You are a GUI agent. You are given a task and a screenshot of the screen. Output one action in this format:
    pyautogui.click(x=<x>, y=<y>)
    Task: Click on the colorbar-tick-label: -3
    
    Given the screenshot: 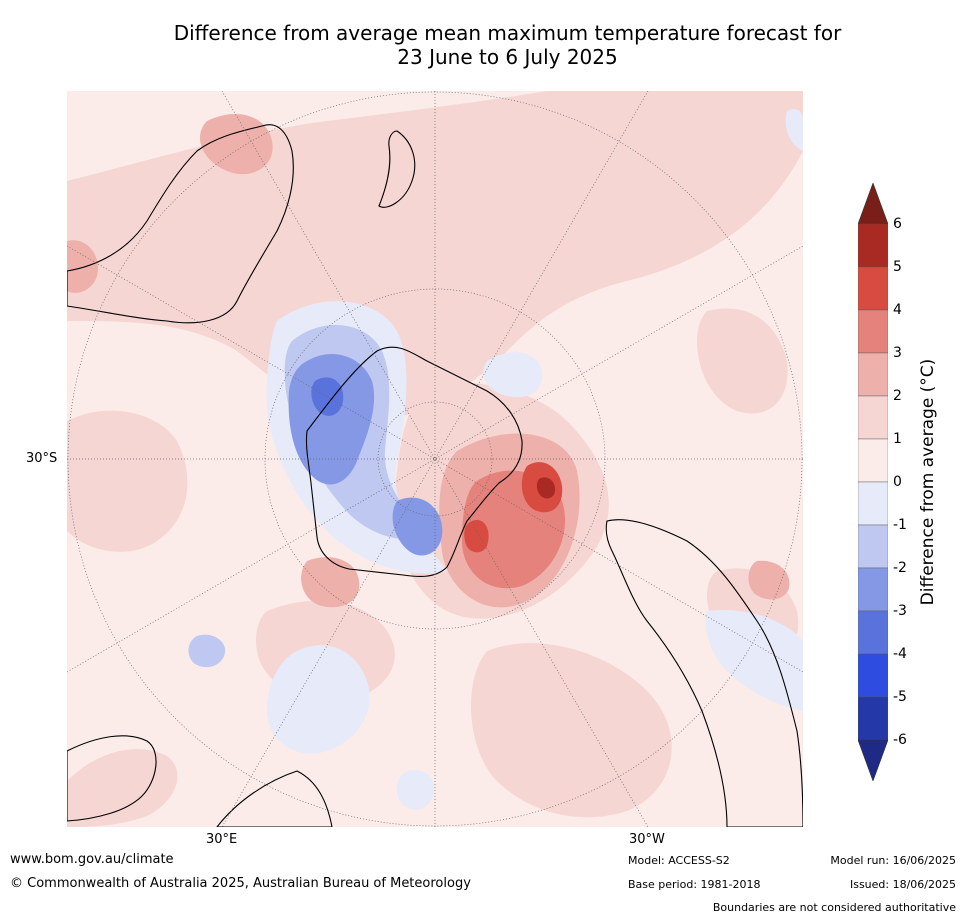 What is the action you would take?
    pyautogui.click(x=900, y=611)
    